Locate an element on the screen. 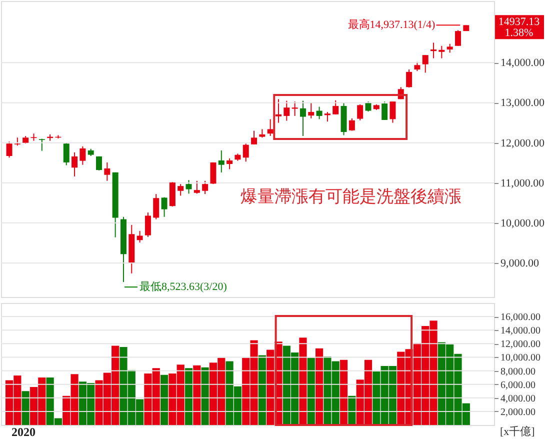 The height and width of the screenshot is (439, 548). annotation: 2020 is located at coordinates (23, 432).